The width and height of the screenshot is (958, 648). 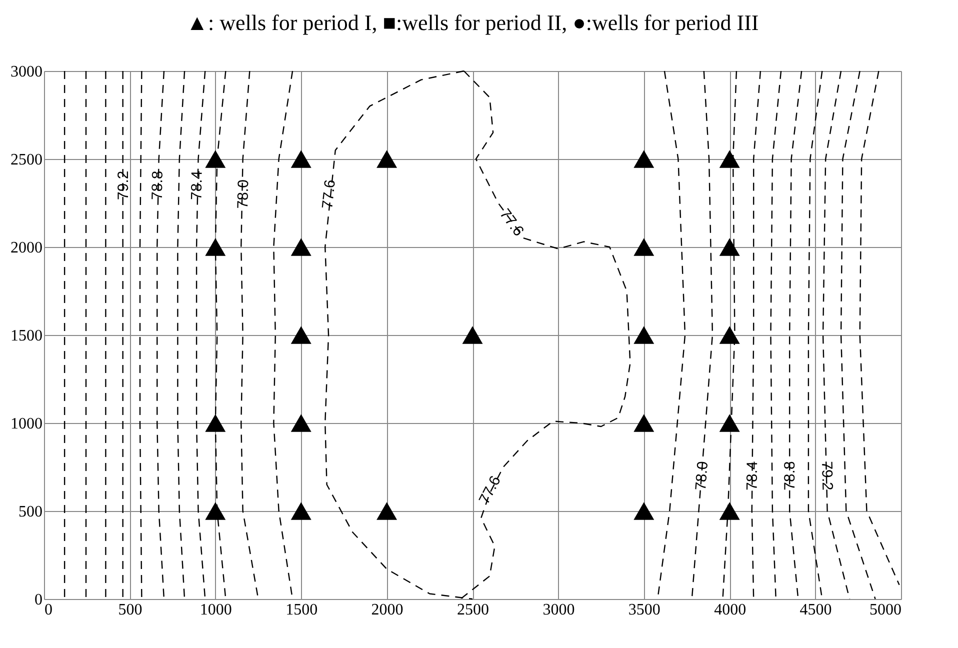 What do you see at coordinates (26, 72) in the screenshot?
I see `y-tick-label: 3000` at bounding box center [26, 72].